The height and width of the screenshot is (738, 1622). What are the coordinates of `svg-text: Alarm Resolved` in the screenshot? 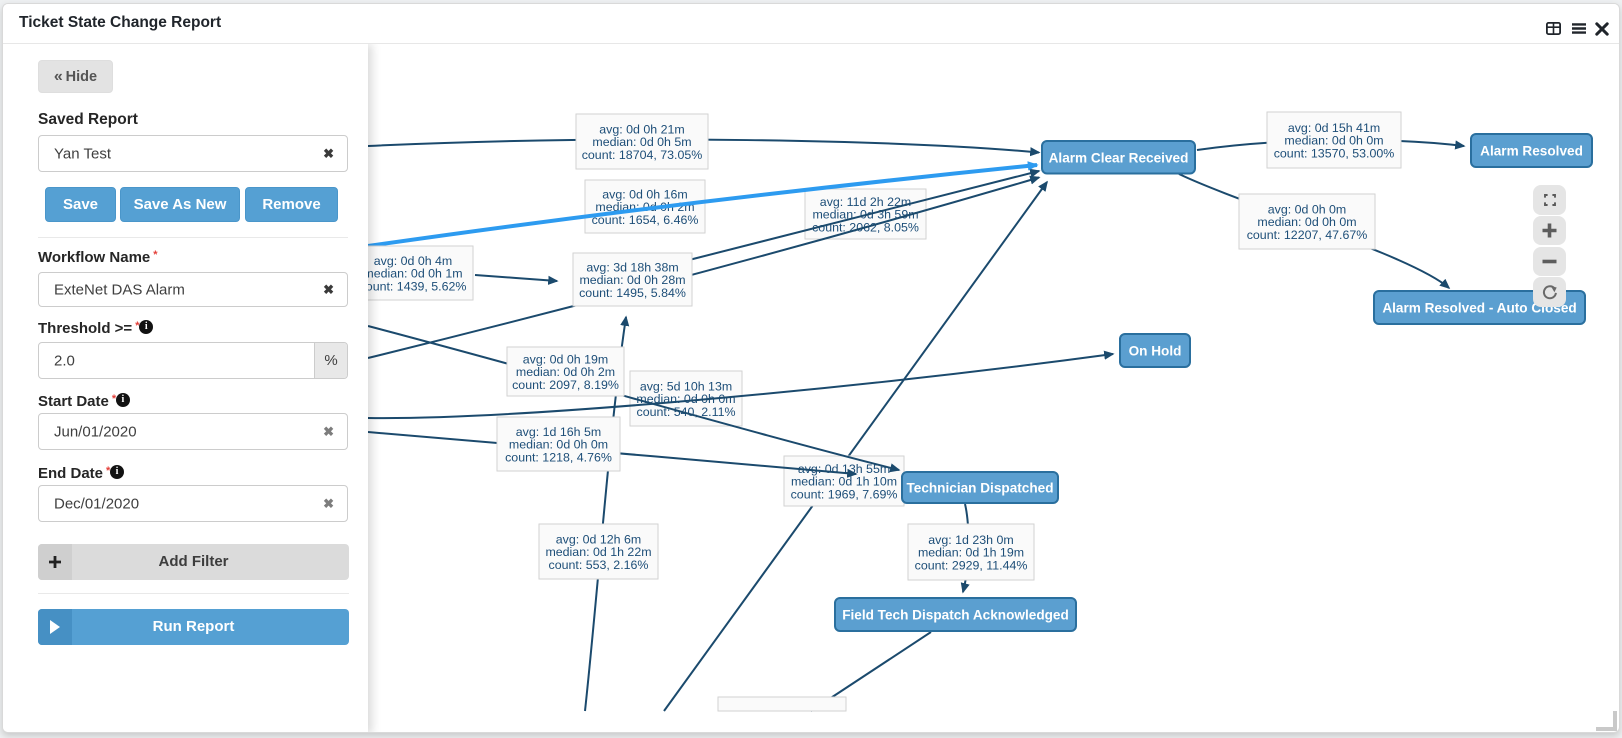 It's located at (1531, 151).